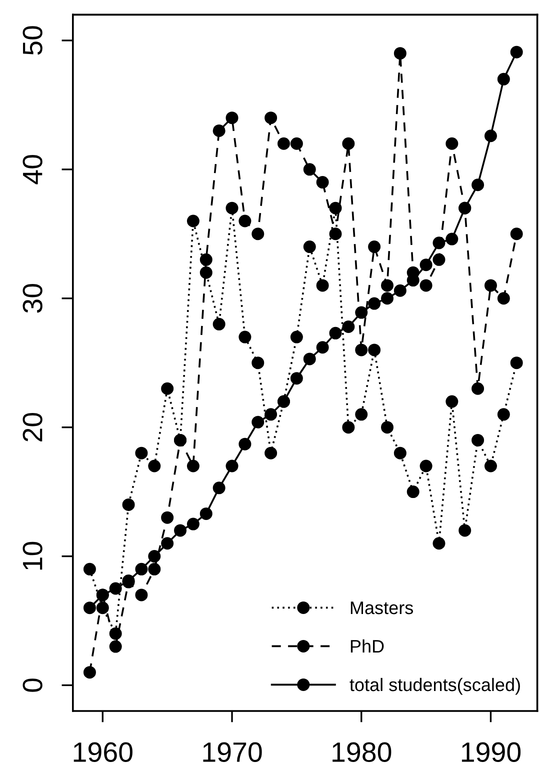  What do you see at coordinates (103, 752) in the screenshot?
I see `x-tick-label: 1960` at bounding box center [103, 752].